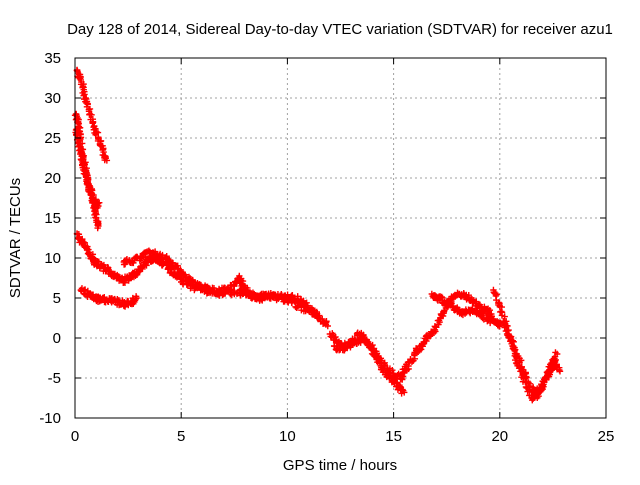 This screenshot has height=485, width=640. I want to click on y-tick-label: 10, so click(52, 258).